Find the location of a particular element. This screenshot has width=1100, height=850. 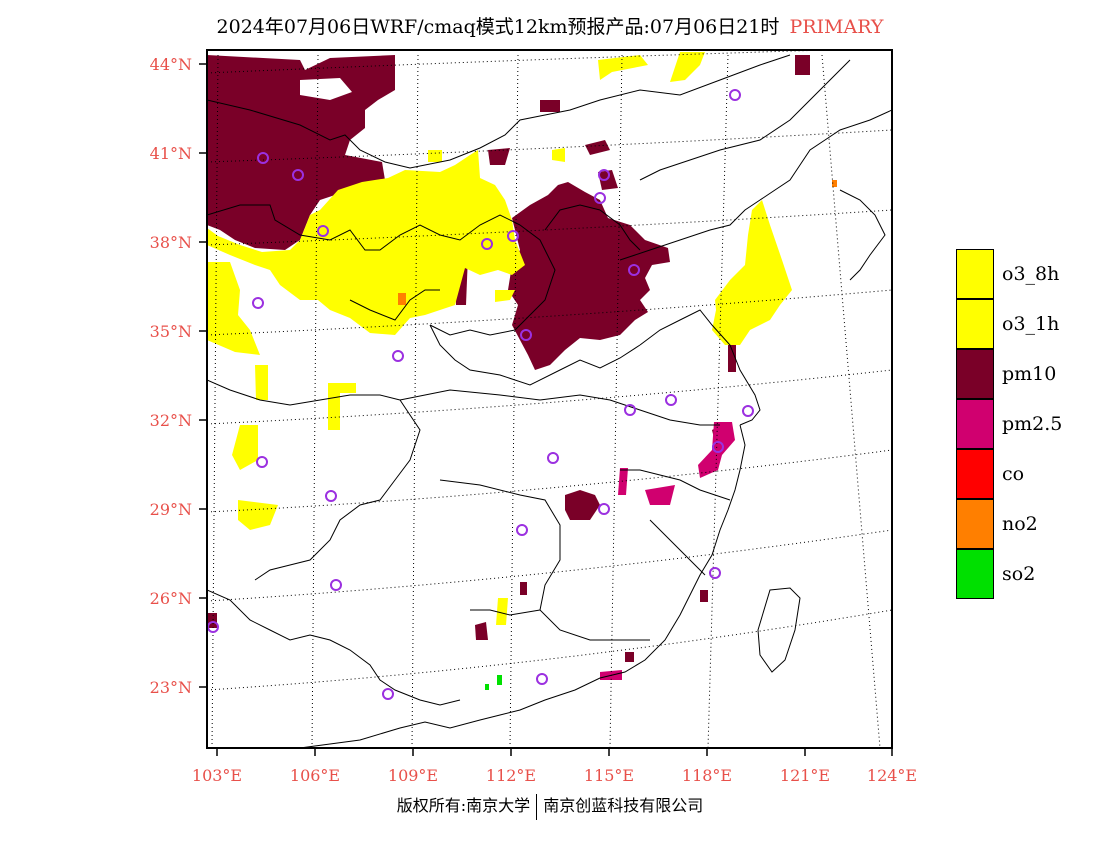

copyright: 版权所有:南京大学 南京创蓝科技有限公司 is located at coordinates (550, 806).